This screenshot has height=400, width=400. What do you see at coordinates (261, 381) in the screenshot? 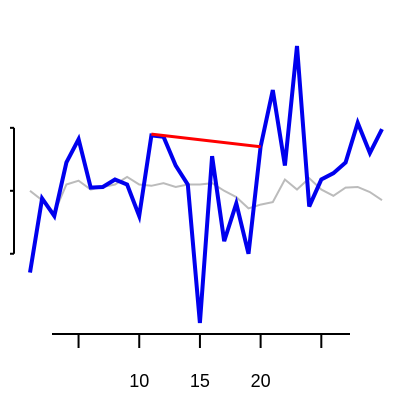
I see `x-tick-label: 20` at bounding box center [261, 381].